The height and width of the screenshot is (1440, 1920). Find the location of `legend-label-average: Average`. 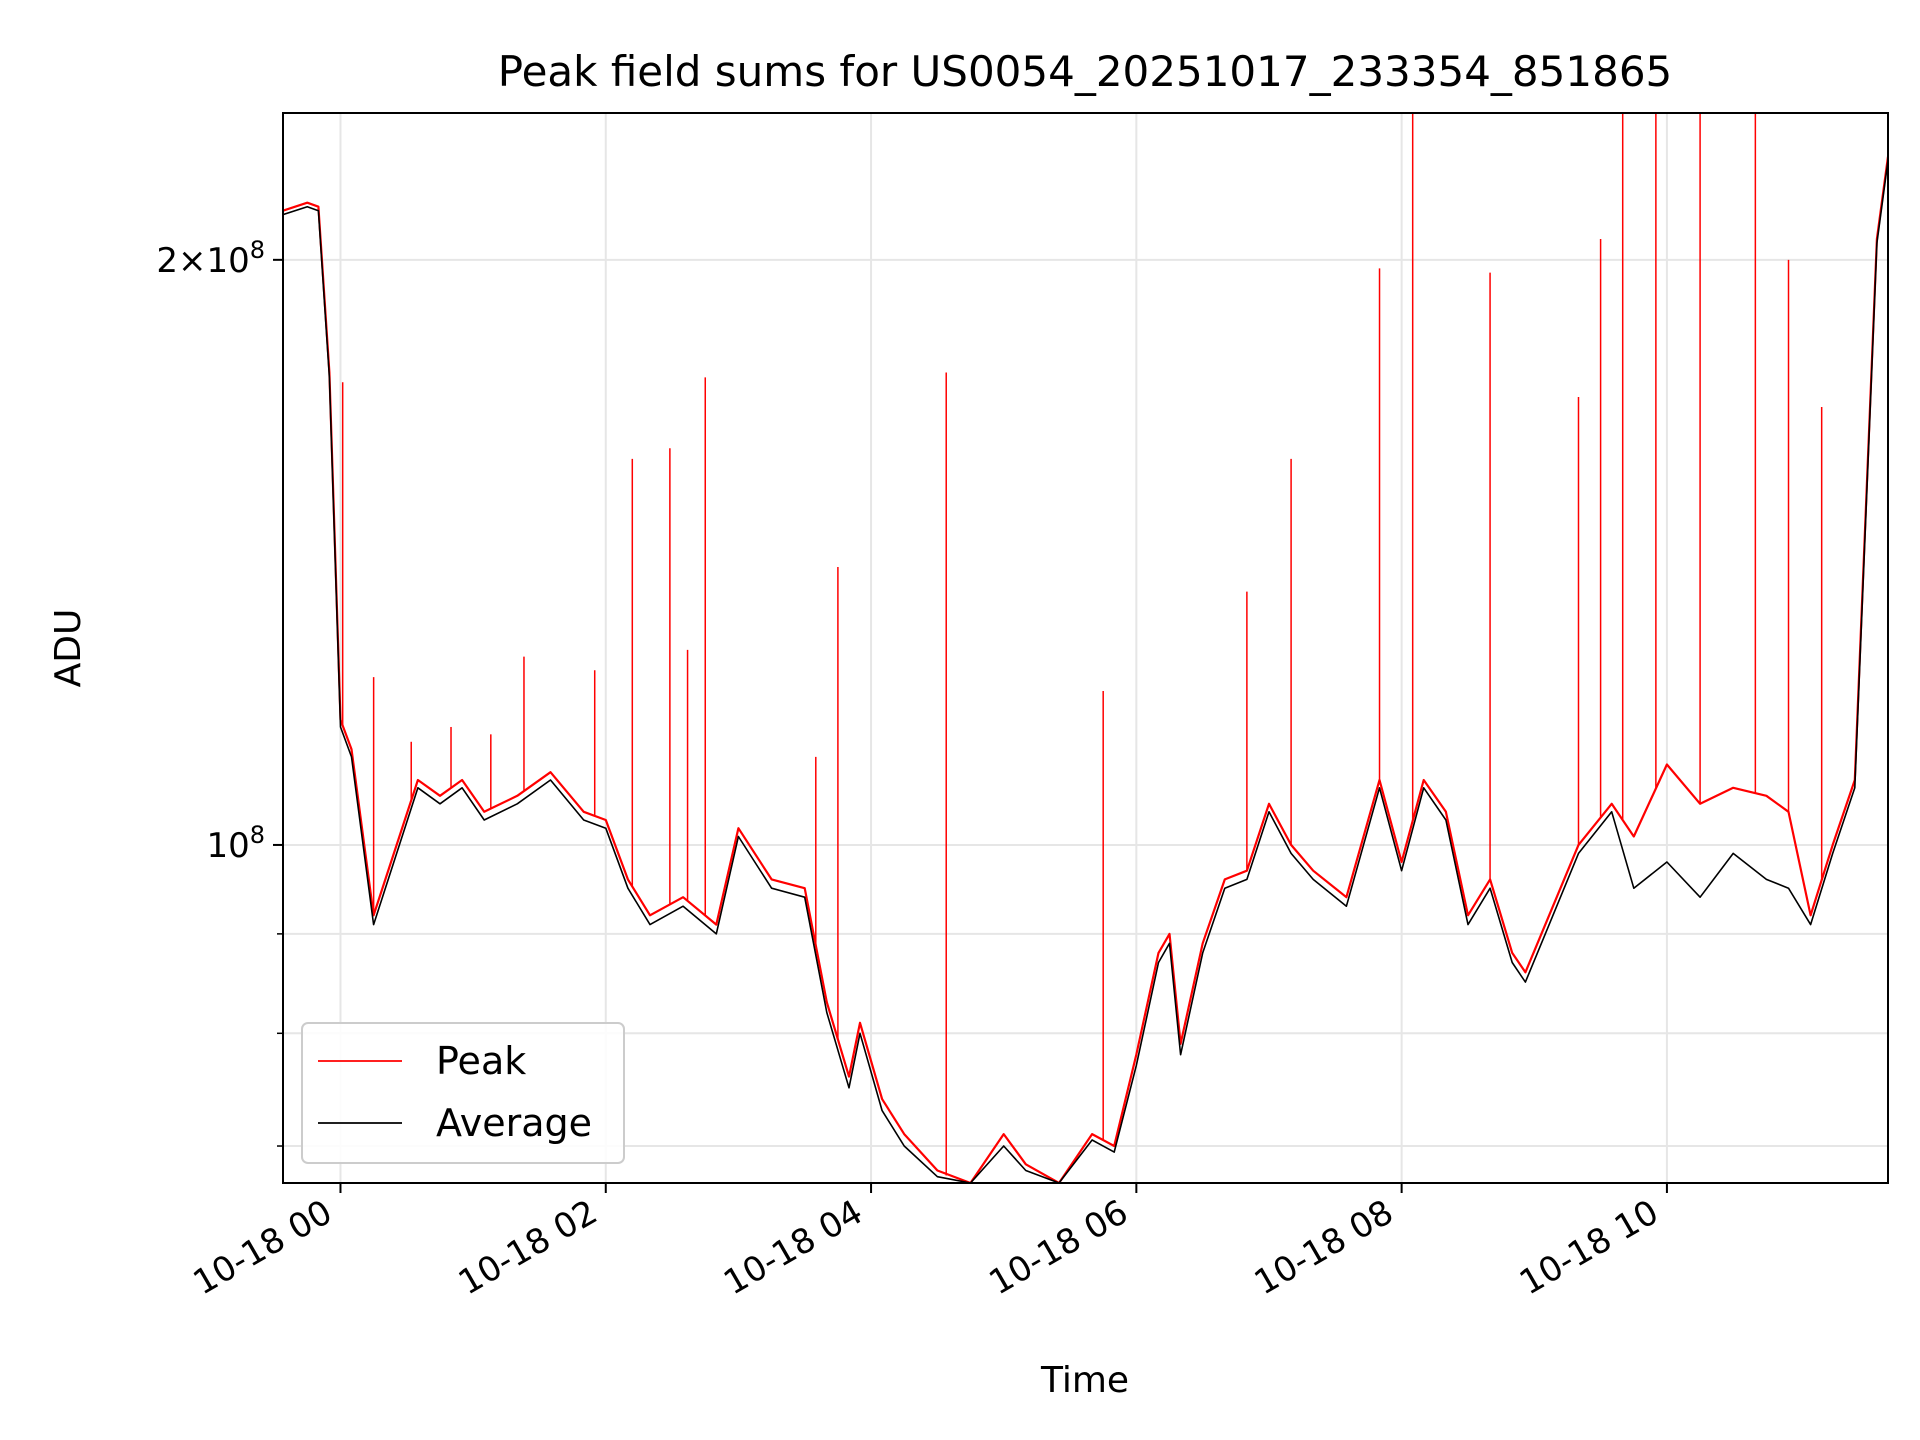

legend-label-average: Average is located at coordinates (514, 1123).